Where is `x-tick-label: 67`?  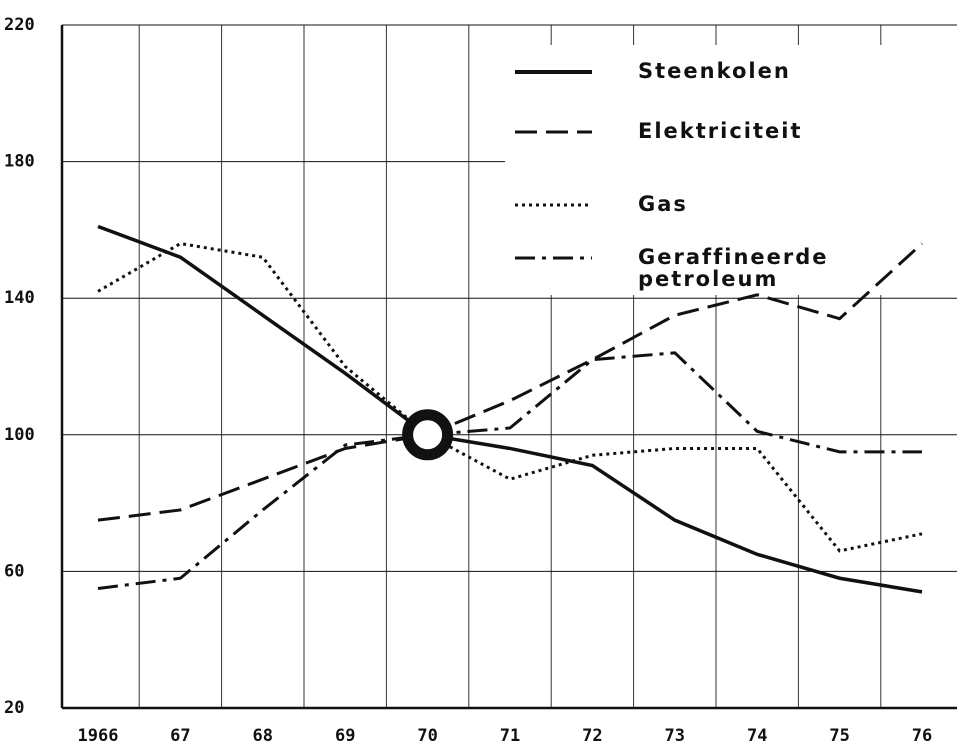 x-tick-label: 67 is located at coordinates (180, 736).